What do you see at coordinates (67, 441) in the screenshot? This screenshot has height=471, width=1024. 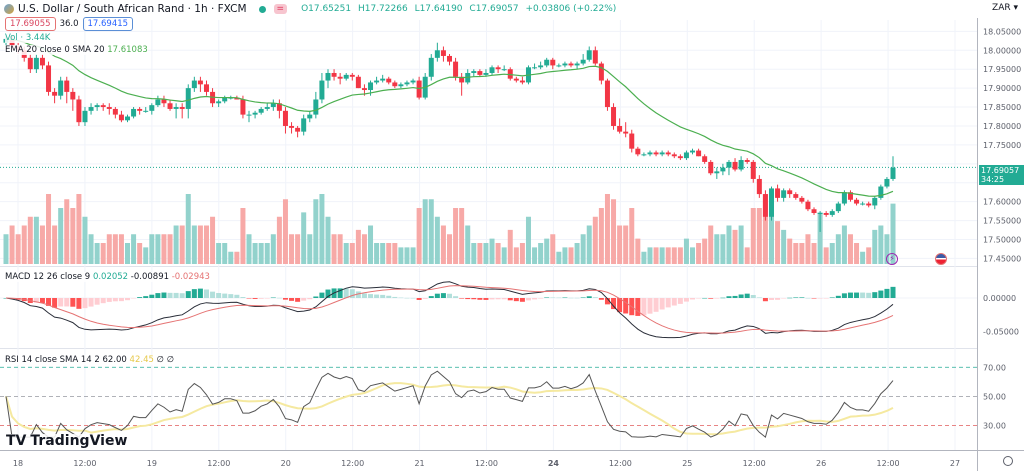 I see `tradingview-logo: 𝗧𝗩 TradingView` at bounding box center [67, 441].